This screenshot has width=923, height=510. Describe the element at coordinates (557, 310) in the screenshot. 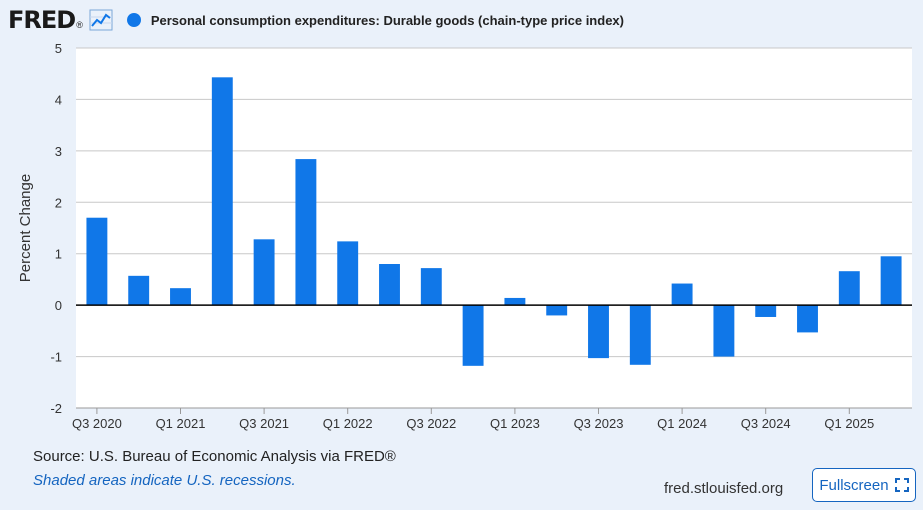

I see `bar-q2-2023` at that location.